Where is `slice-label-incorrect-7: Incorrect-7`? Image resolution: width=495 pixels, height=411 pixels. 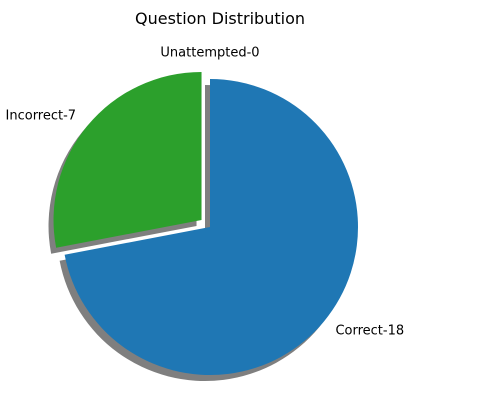 slice-label-incorrect-7: Incorrect-7 is located at coordinates (41, 116).